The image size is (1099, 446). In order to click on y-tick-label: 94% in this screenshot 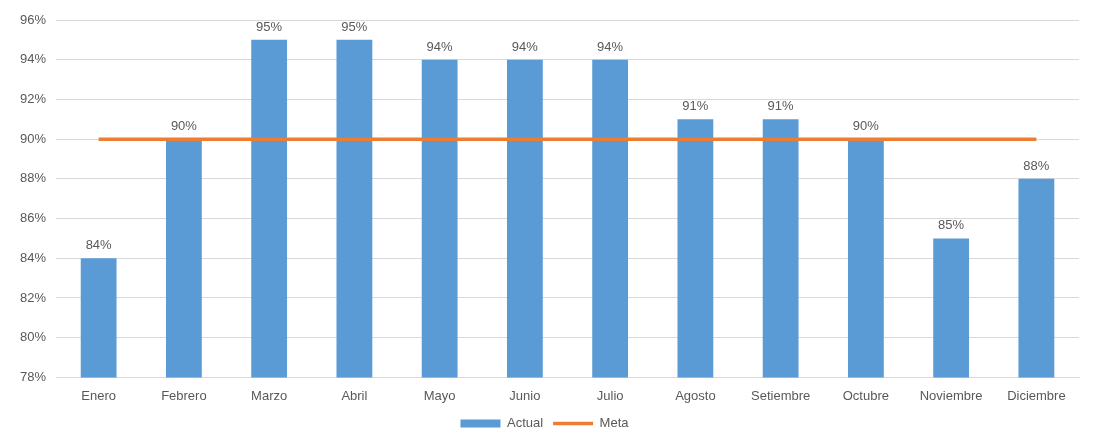, I will do `click(33, 59)`.